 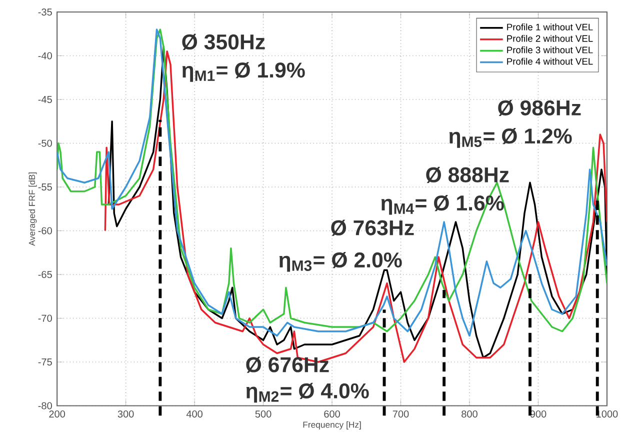 I want to click on annotation: Ø 763Hz, so click(x=372, y=228).